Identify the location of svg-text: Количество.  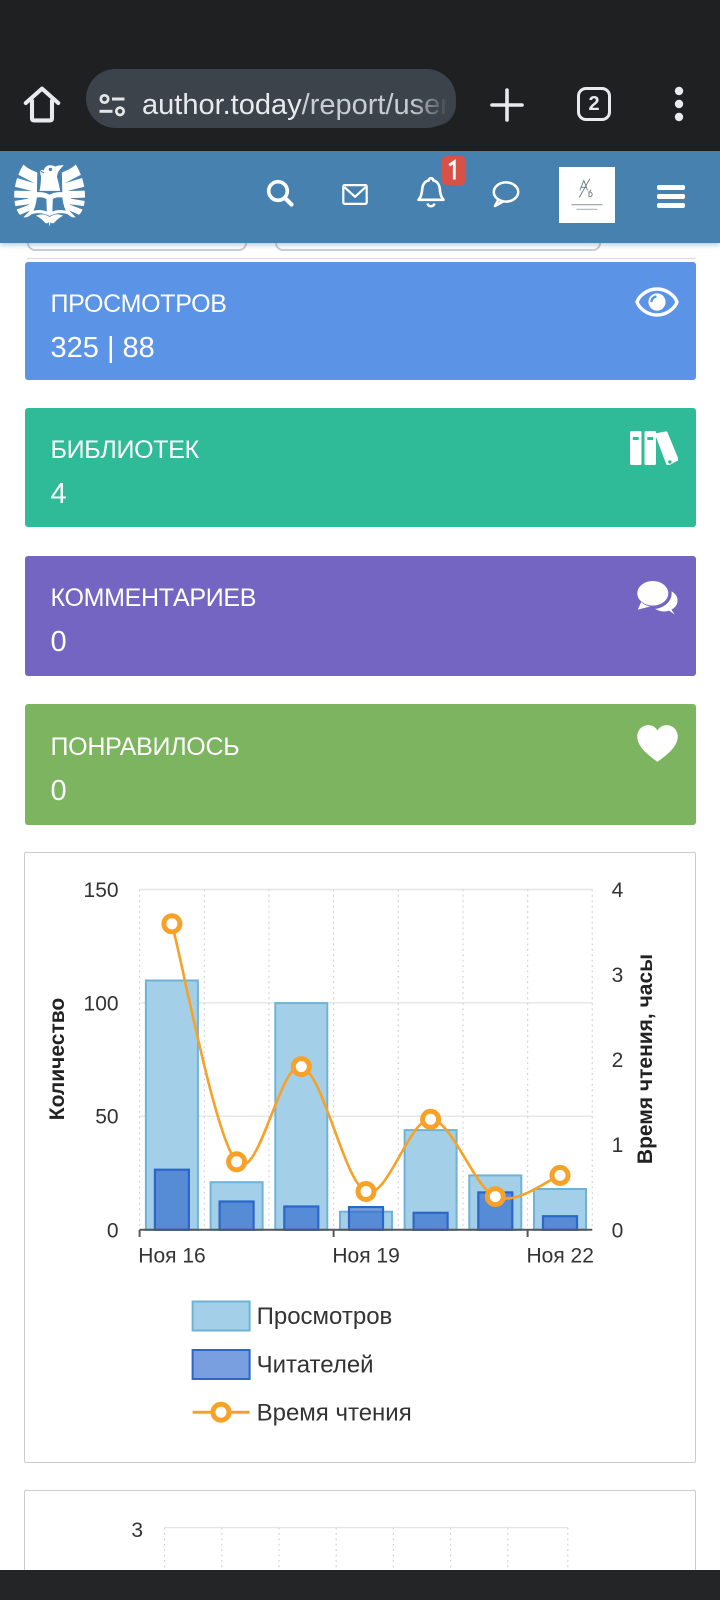
(57, 1059).